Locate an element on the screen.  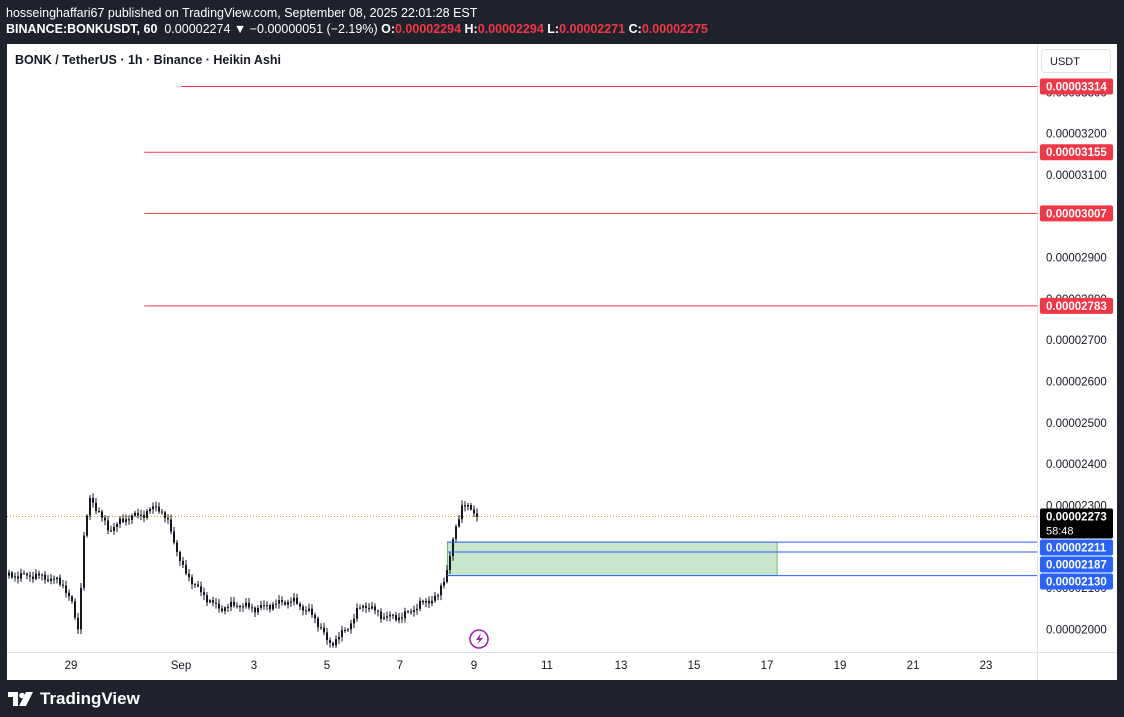
time-tick-label: 5 is located at coordinates (327, 666).